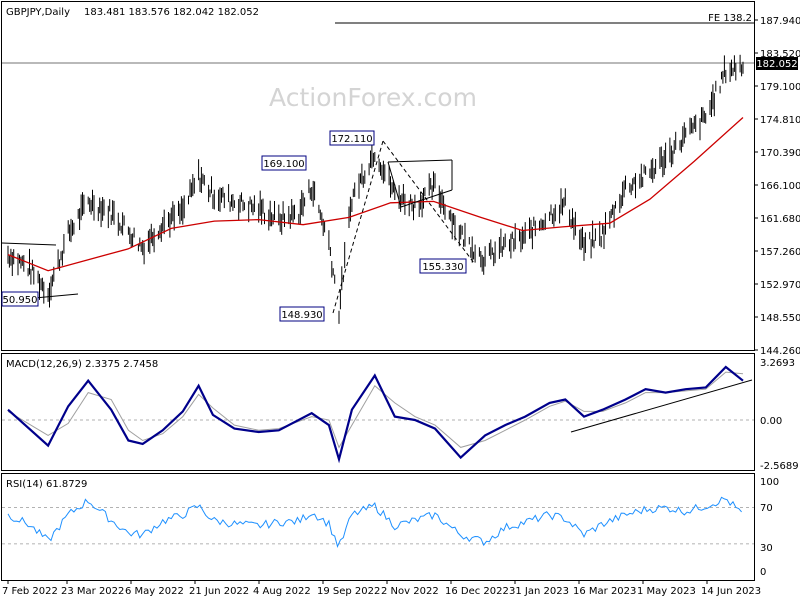 The height and width of the screenshot is (600, 800). Describe the element at coordinates (30, 591) in the screenshot. I see `x-tick-label: 7 Feb 2022` at that location.